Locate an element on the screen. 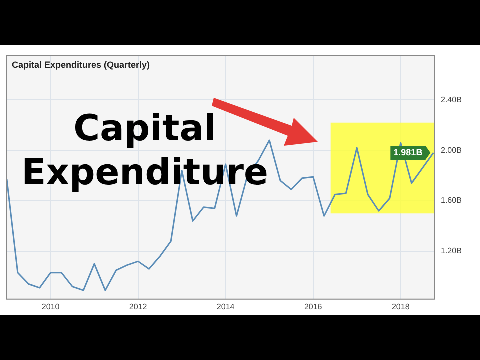 This screenshot has width=480, height=360. text: Capital Expenditures (Quarterly) is located at coordinates (81, 65).